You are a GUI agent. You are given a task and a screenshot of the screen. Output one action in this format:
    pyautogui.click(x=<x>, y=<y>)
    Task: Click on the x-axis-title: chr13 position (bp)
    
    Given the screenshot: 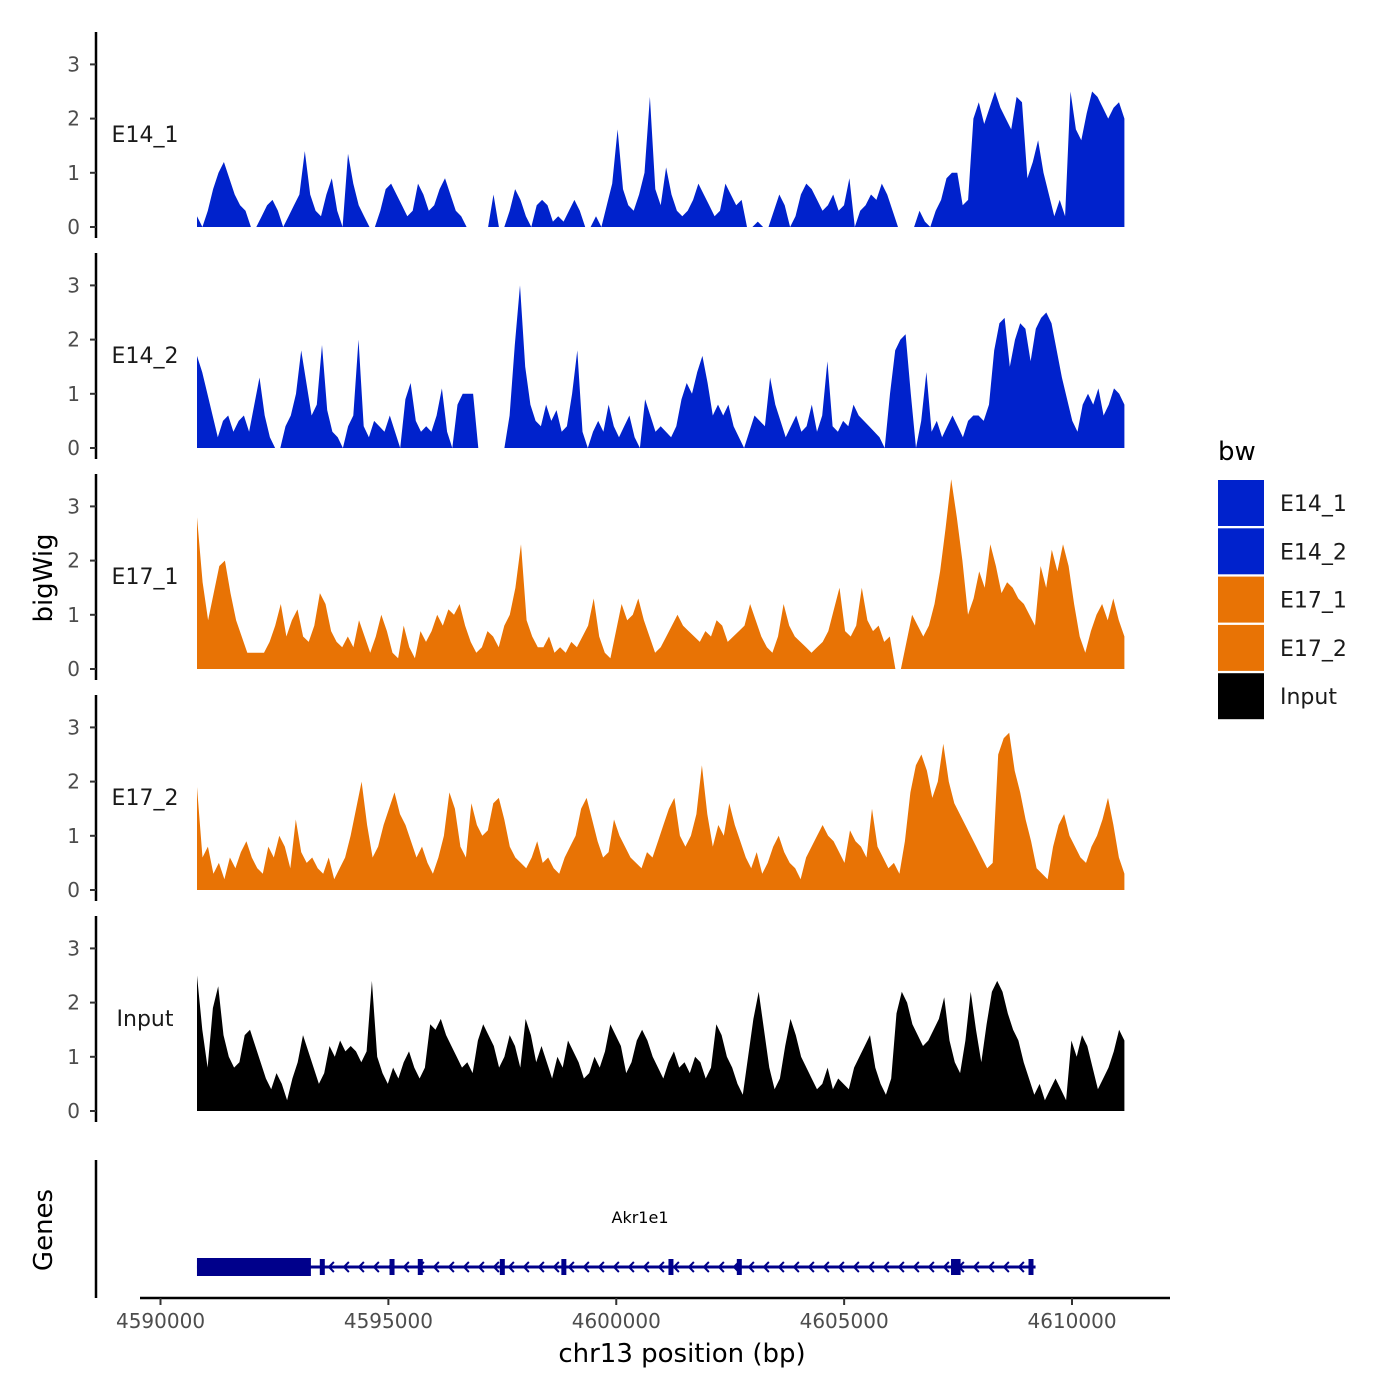 What is the action you would take?
    pyautogui.click(x=681, y=1354)
    